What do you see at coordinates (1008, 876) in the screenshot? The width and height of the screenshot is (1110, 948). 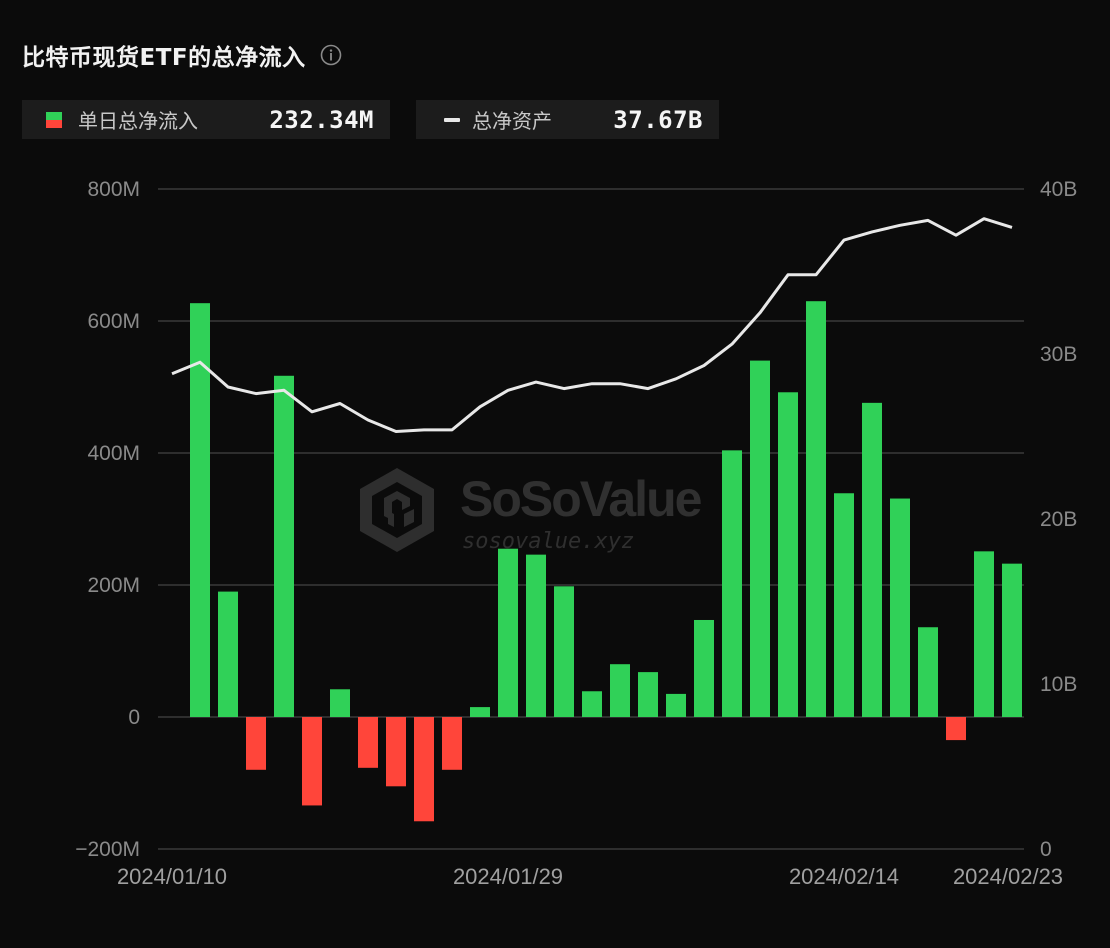 I see `x-axis-tick: 2024/02/23` at bounding box center [1008, 876].